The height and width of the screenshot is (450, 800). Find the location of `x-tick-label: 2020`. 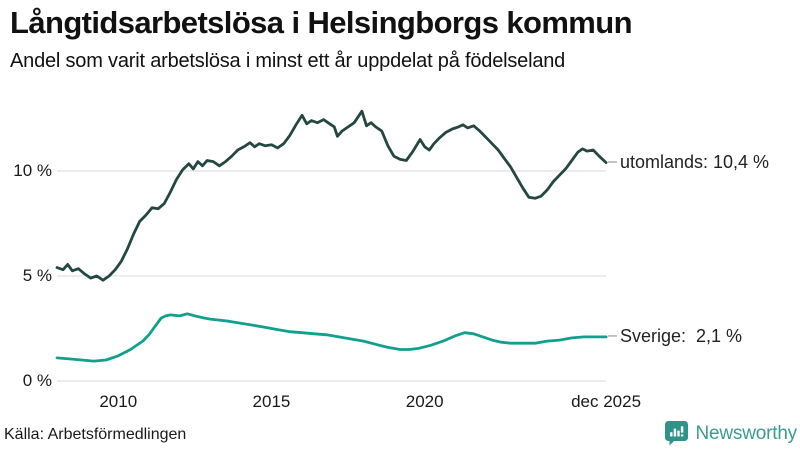

x-tick-label: 2020 is located at coordinates (424, 401).